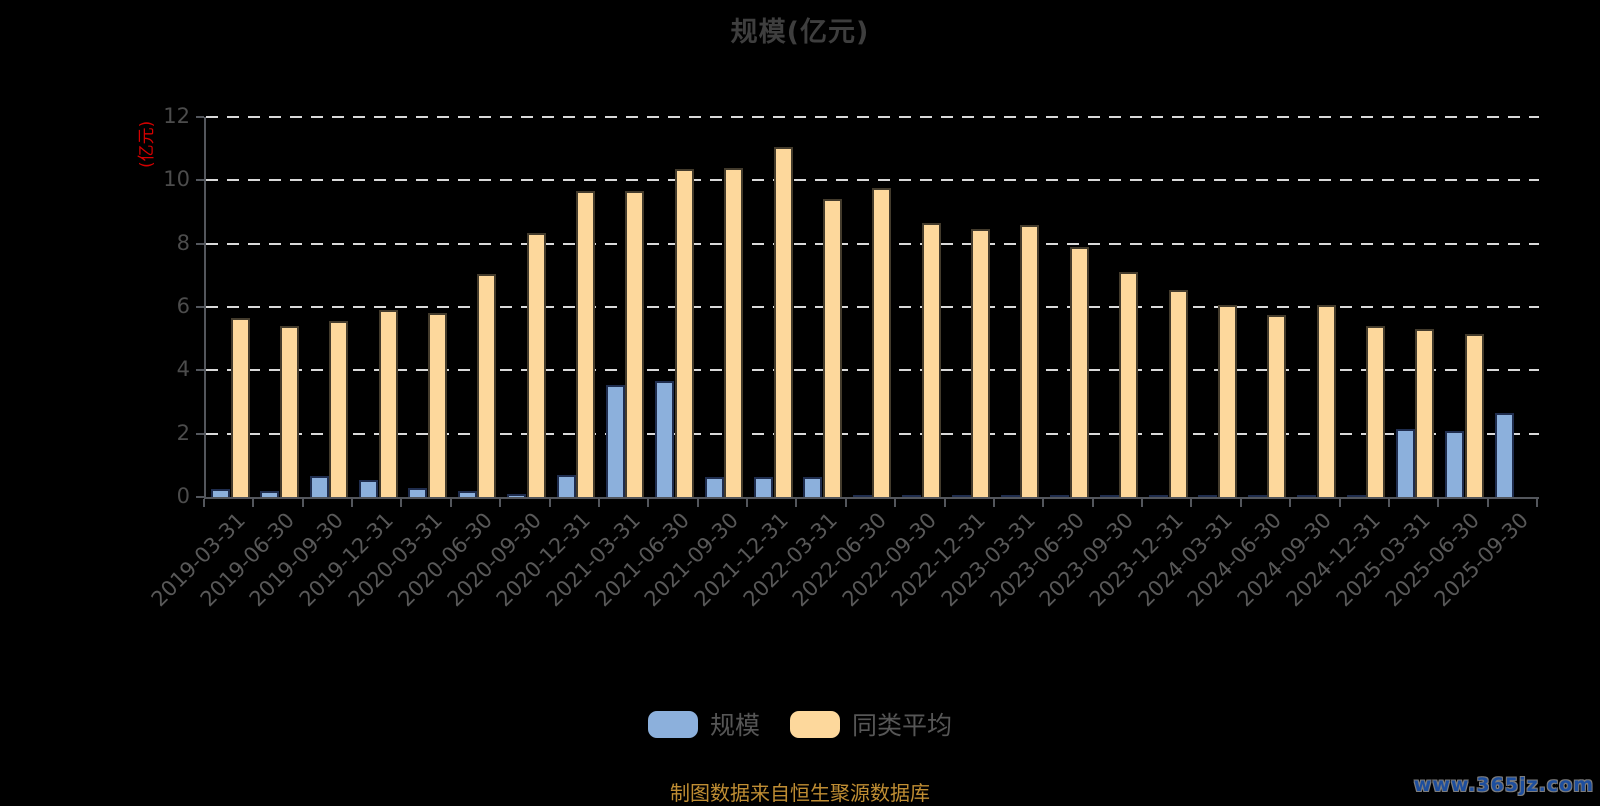 The height and width of the screenshot is (806, 1600). I want to click on y-tick-label: 6, so click(183, 306).